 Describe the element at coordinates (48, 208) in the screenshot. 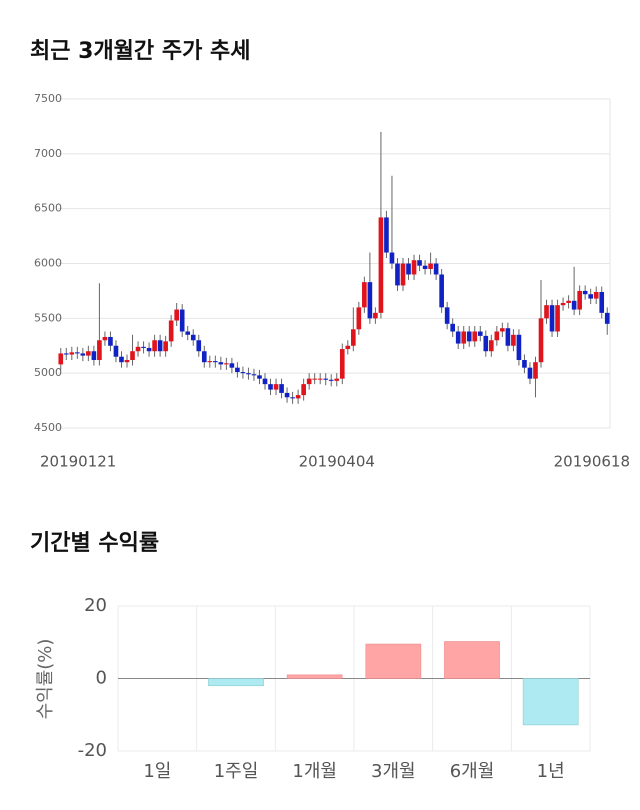

I see `y-tick-label: 6500` at that location.